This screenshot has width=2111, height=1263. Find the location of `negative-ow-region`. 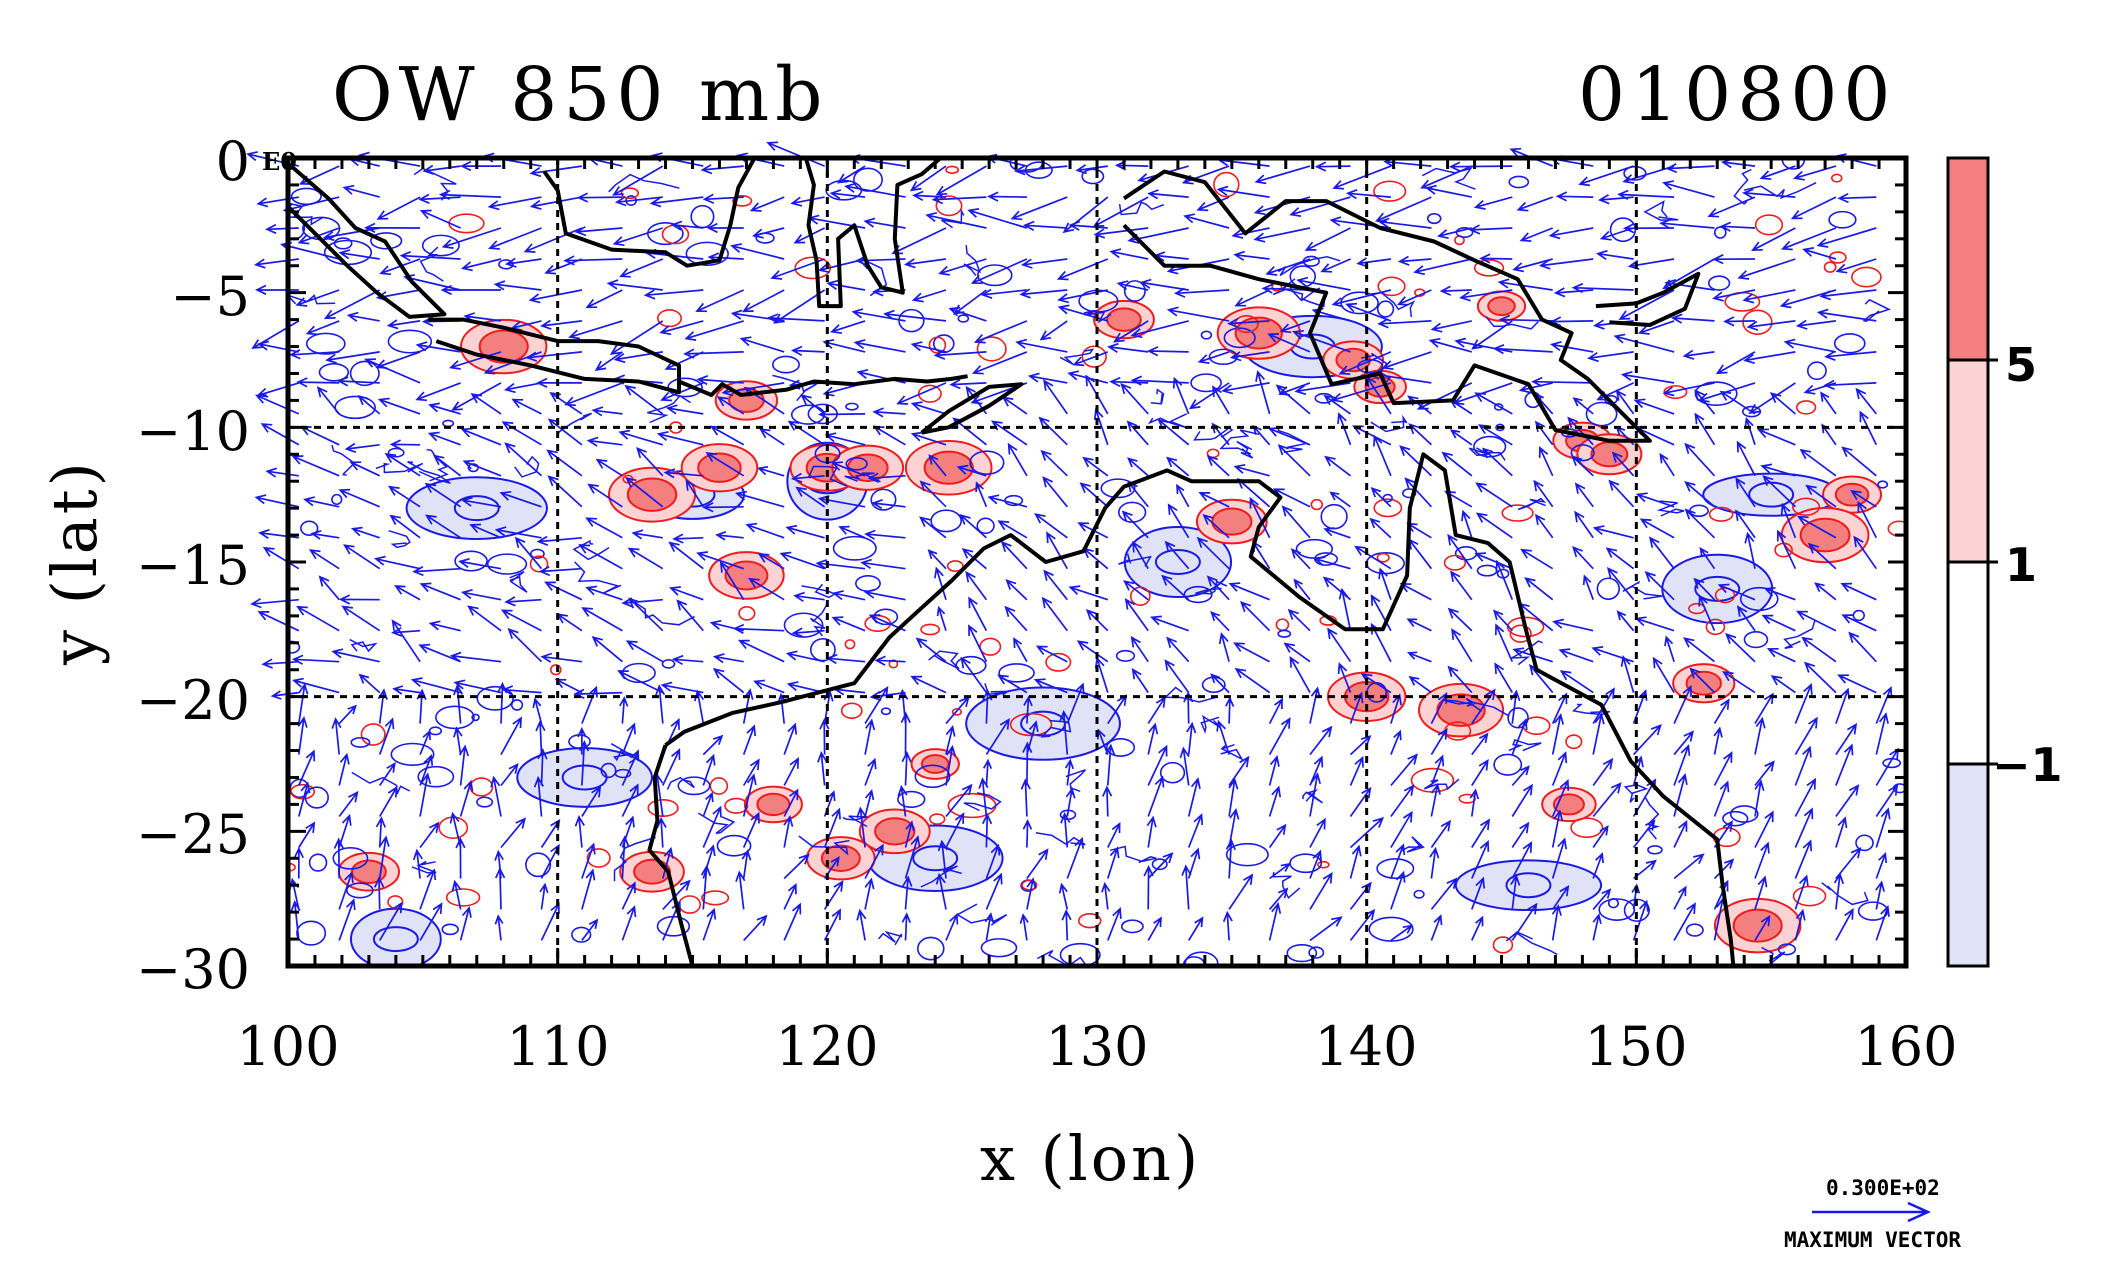

negative-ow-region is located at coordinates (1043, 723).